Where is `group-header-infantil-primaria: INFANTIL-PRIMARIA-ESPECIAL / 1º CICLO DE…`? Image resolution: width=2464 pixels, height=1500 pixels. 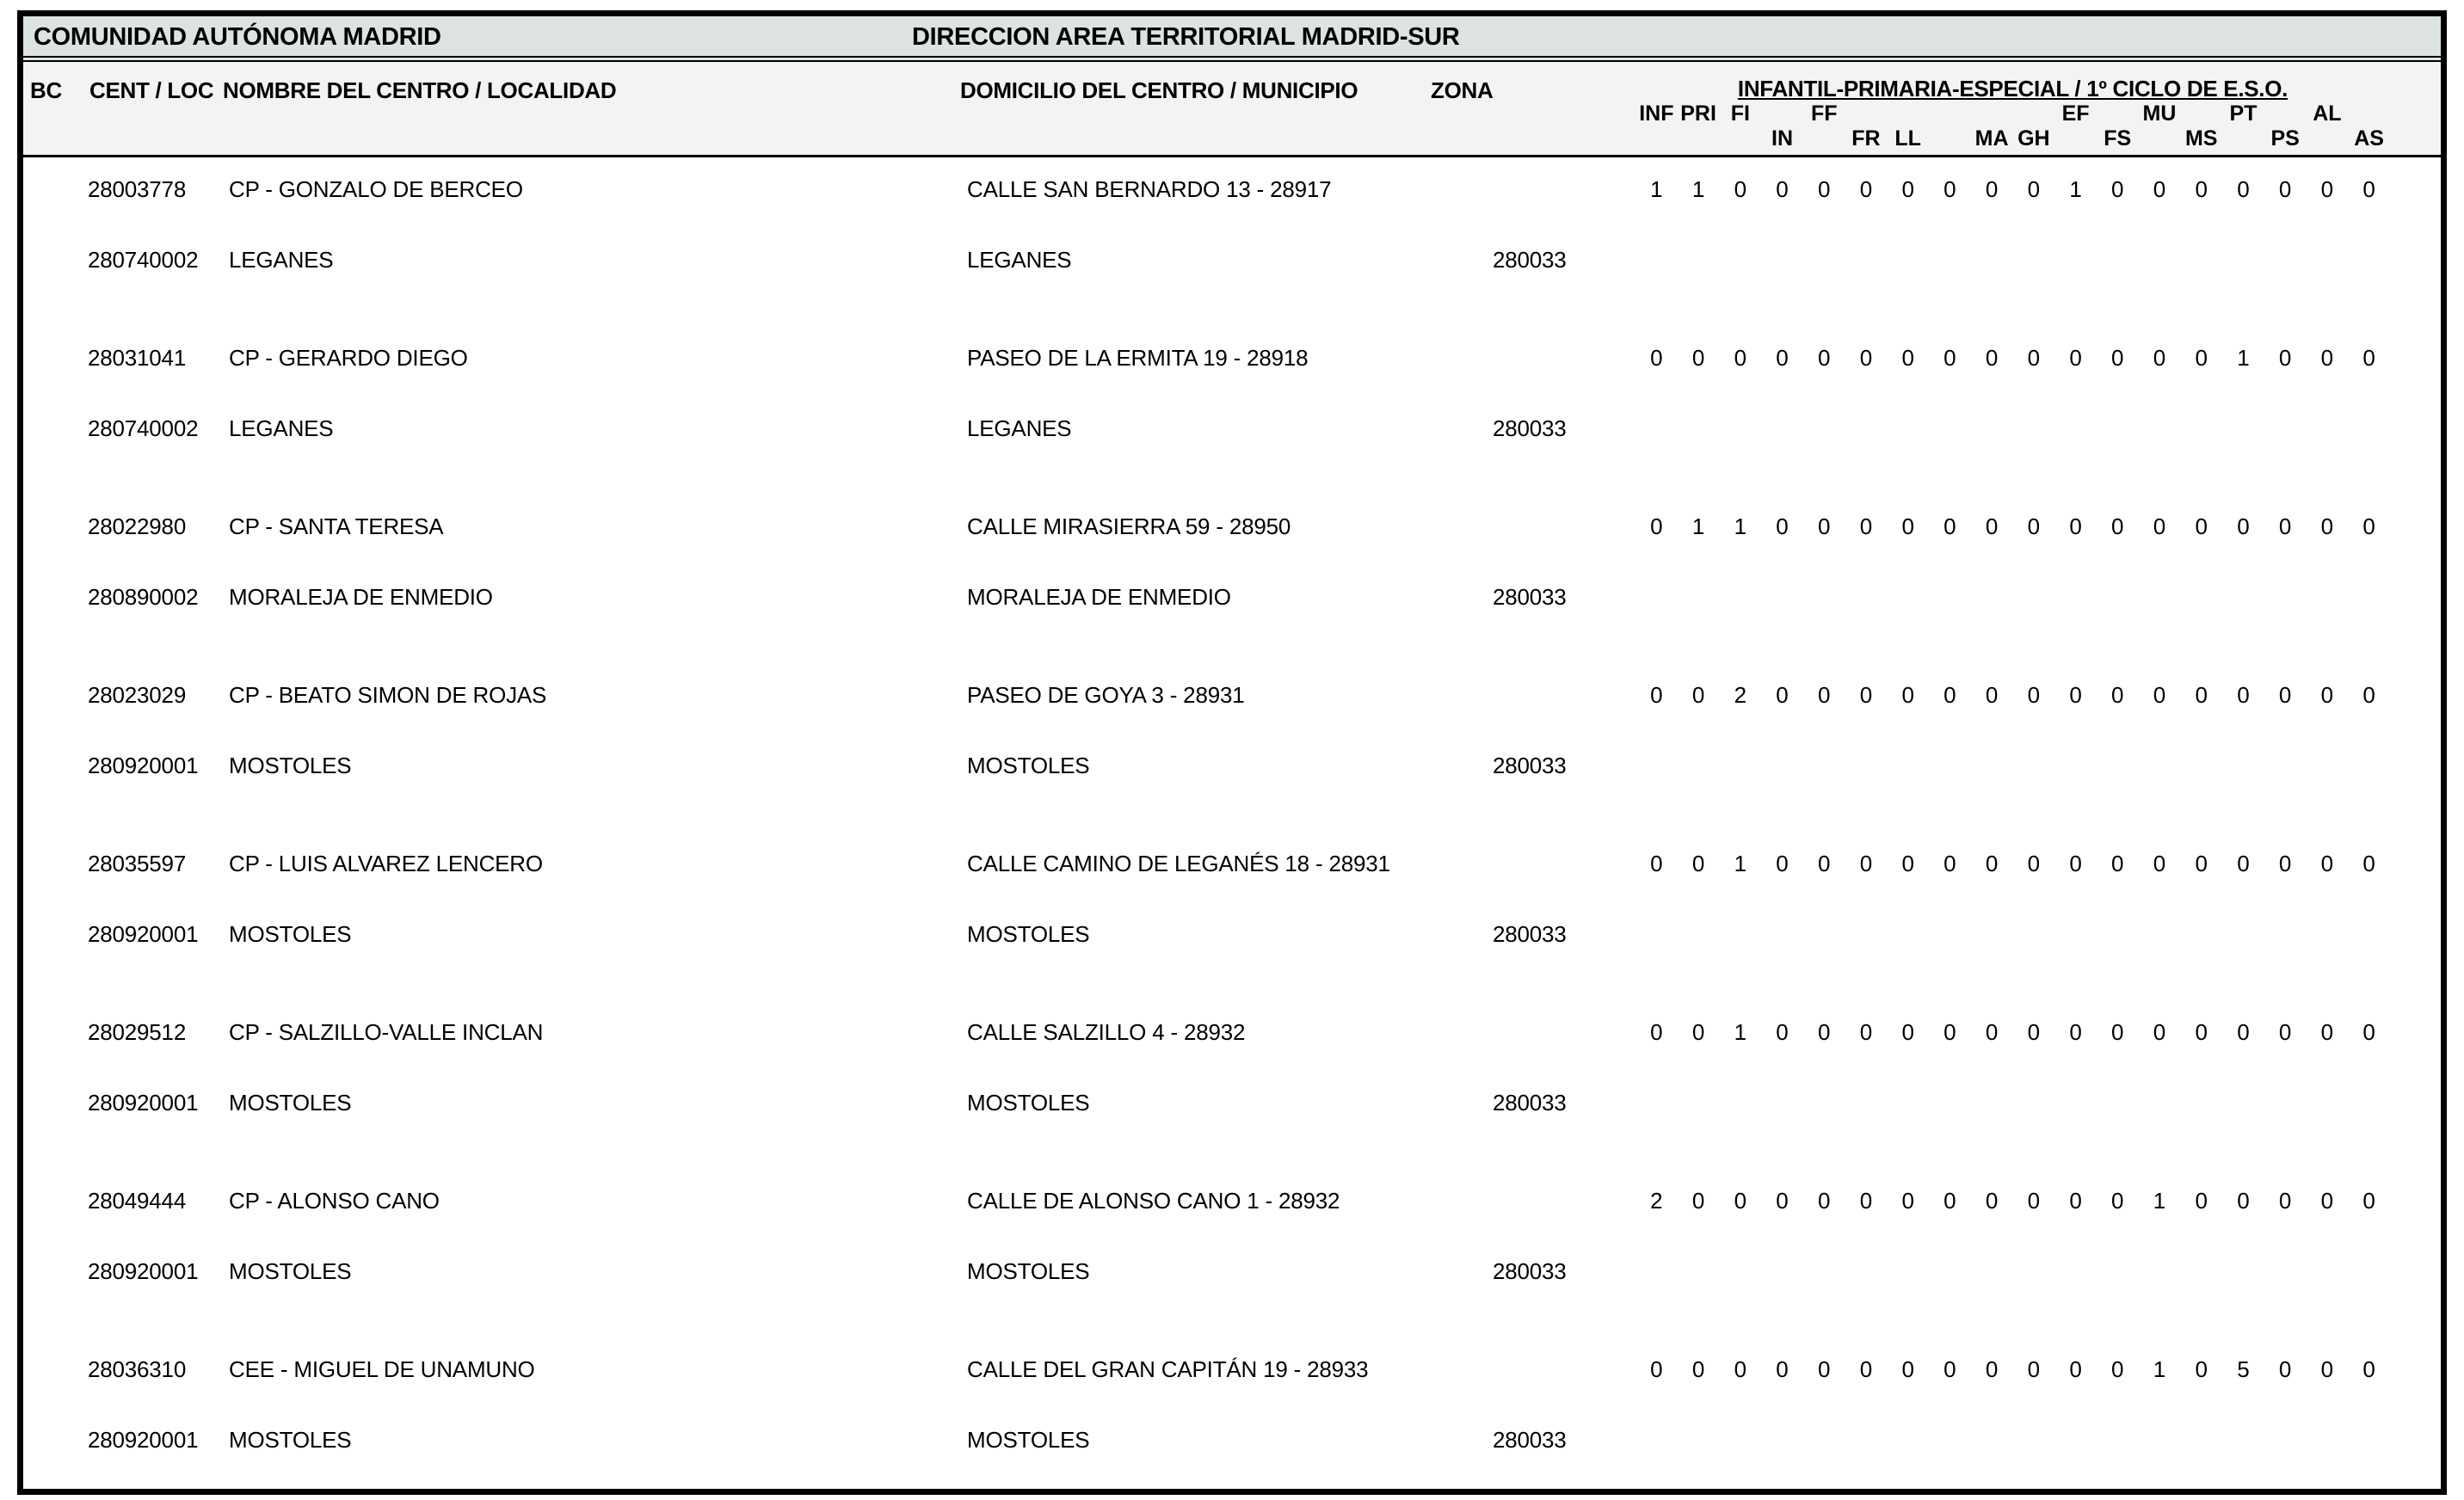
group-header-infantil-primaria: INFANTIL-PRIMARIA-ESPECIAL / 1º CICLO DE… is located at coordinates (2012, 88).